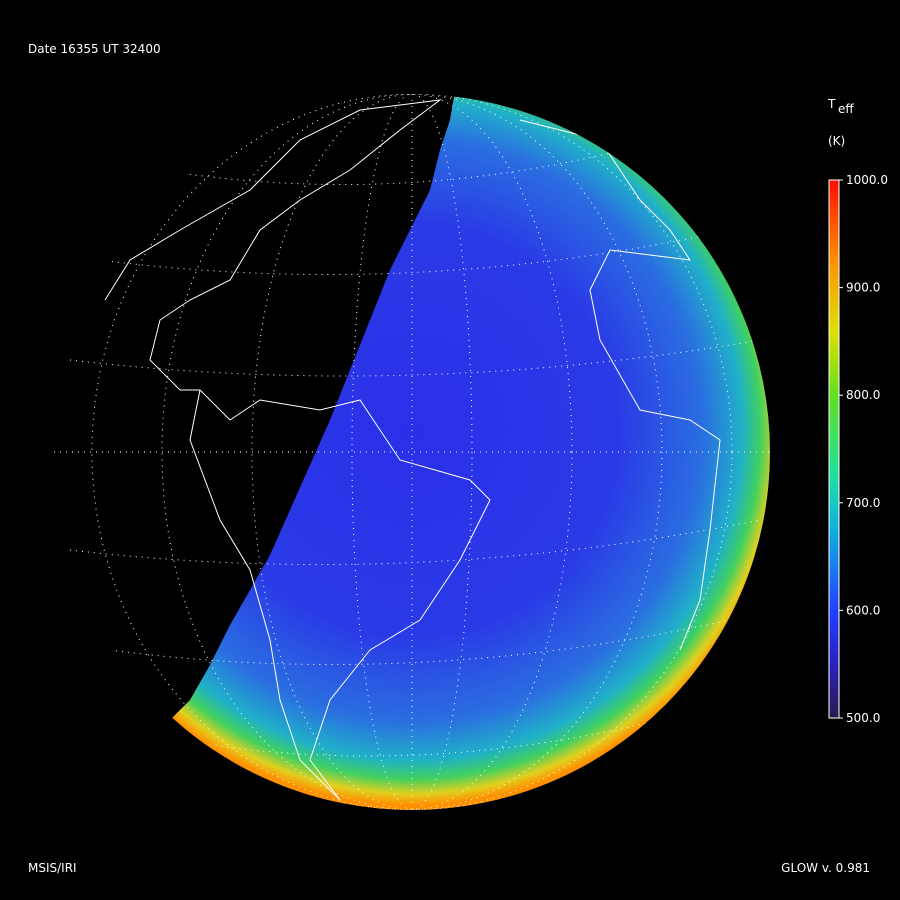 Image resolution: width=900 pixels, height=900 pixels. Describe the element at coordinates (836, 141) in the screenshot. I see `colorbar-unit: (K)` at that location.